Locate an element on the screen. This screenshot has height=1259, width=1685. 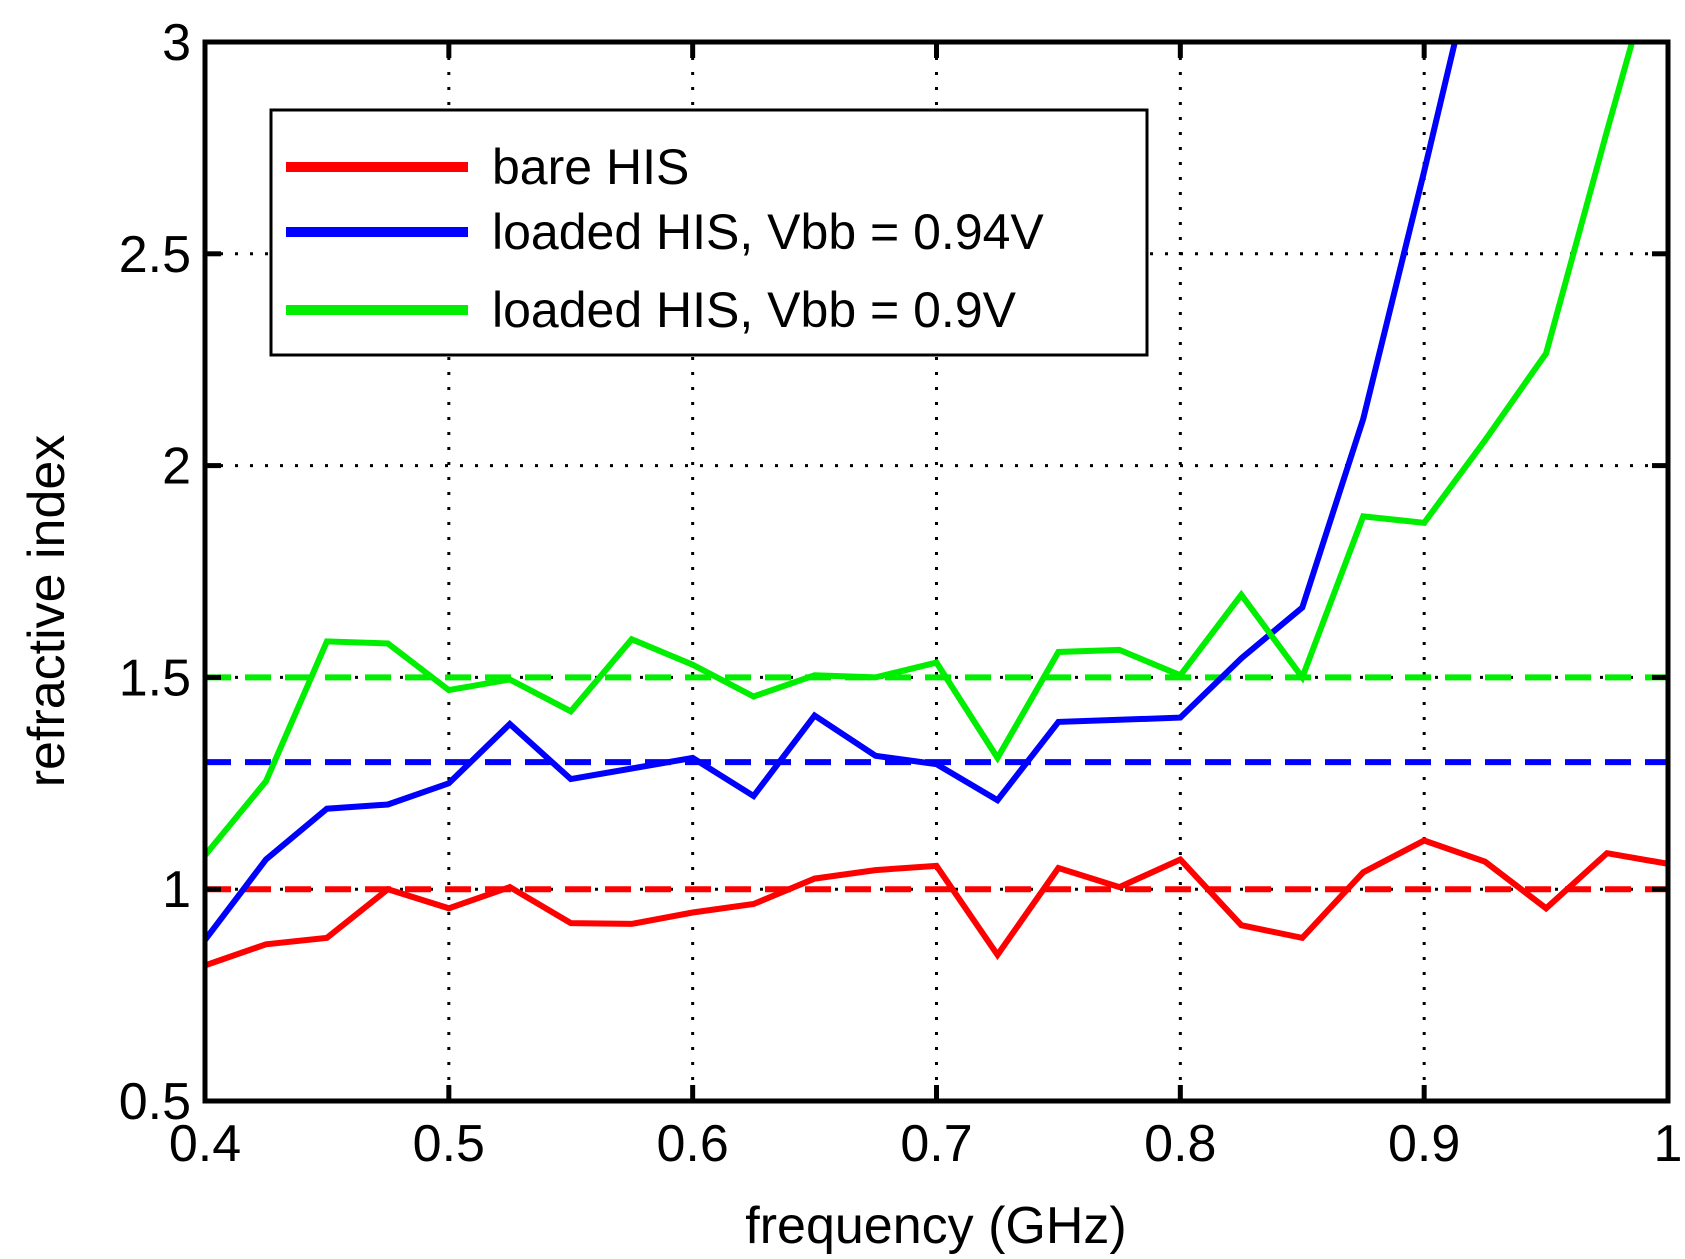
x-tick-label-1: 0.5 is located at coordinates (449, 1144).